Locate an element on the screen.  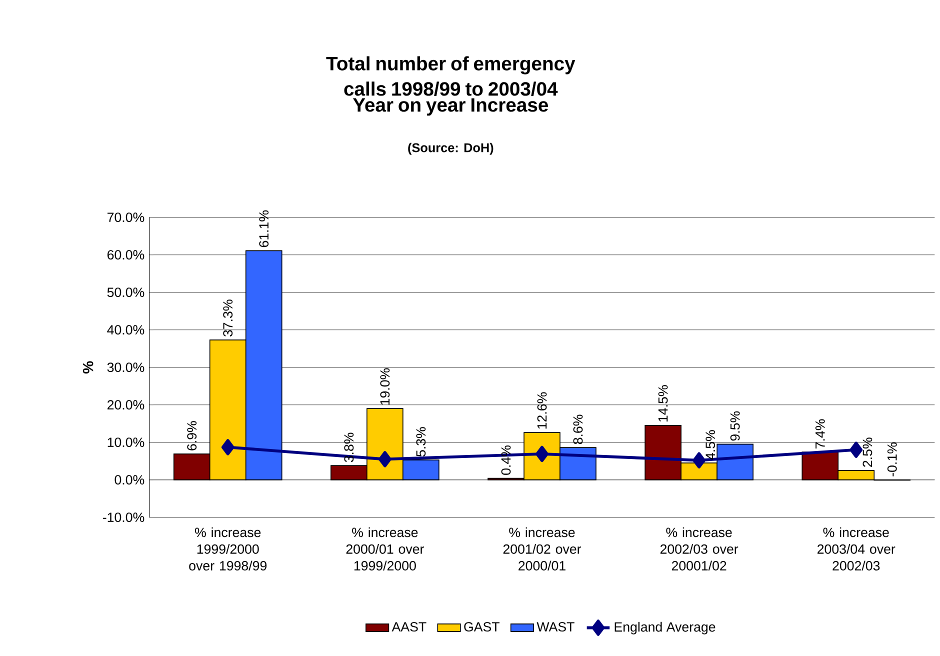
data-label: 61.1% is located at coordinates (264, 229).